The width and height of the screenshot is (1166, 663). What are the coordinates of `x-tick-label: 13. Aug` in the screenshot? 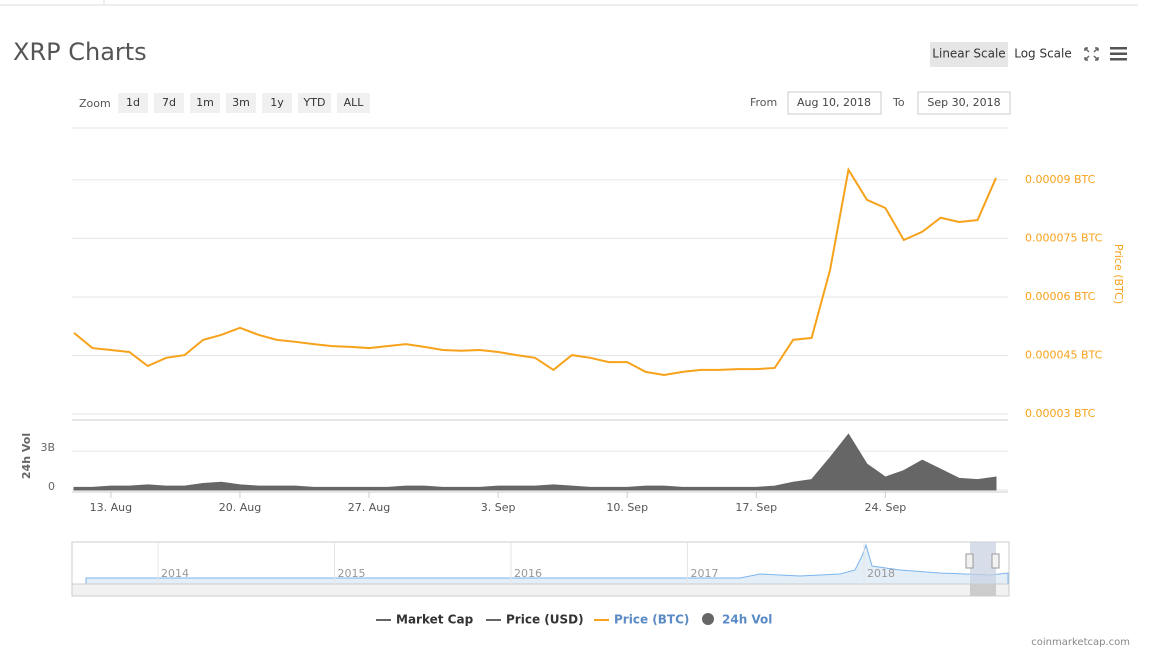 It's located at (111, 507).